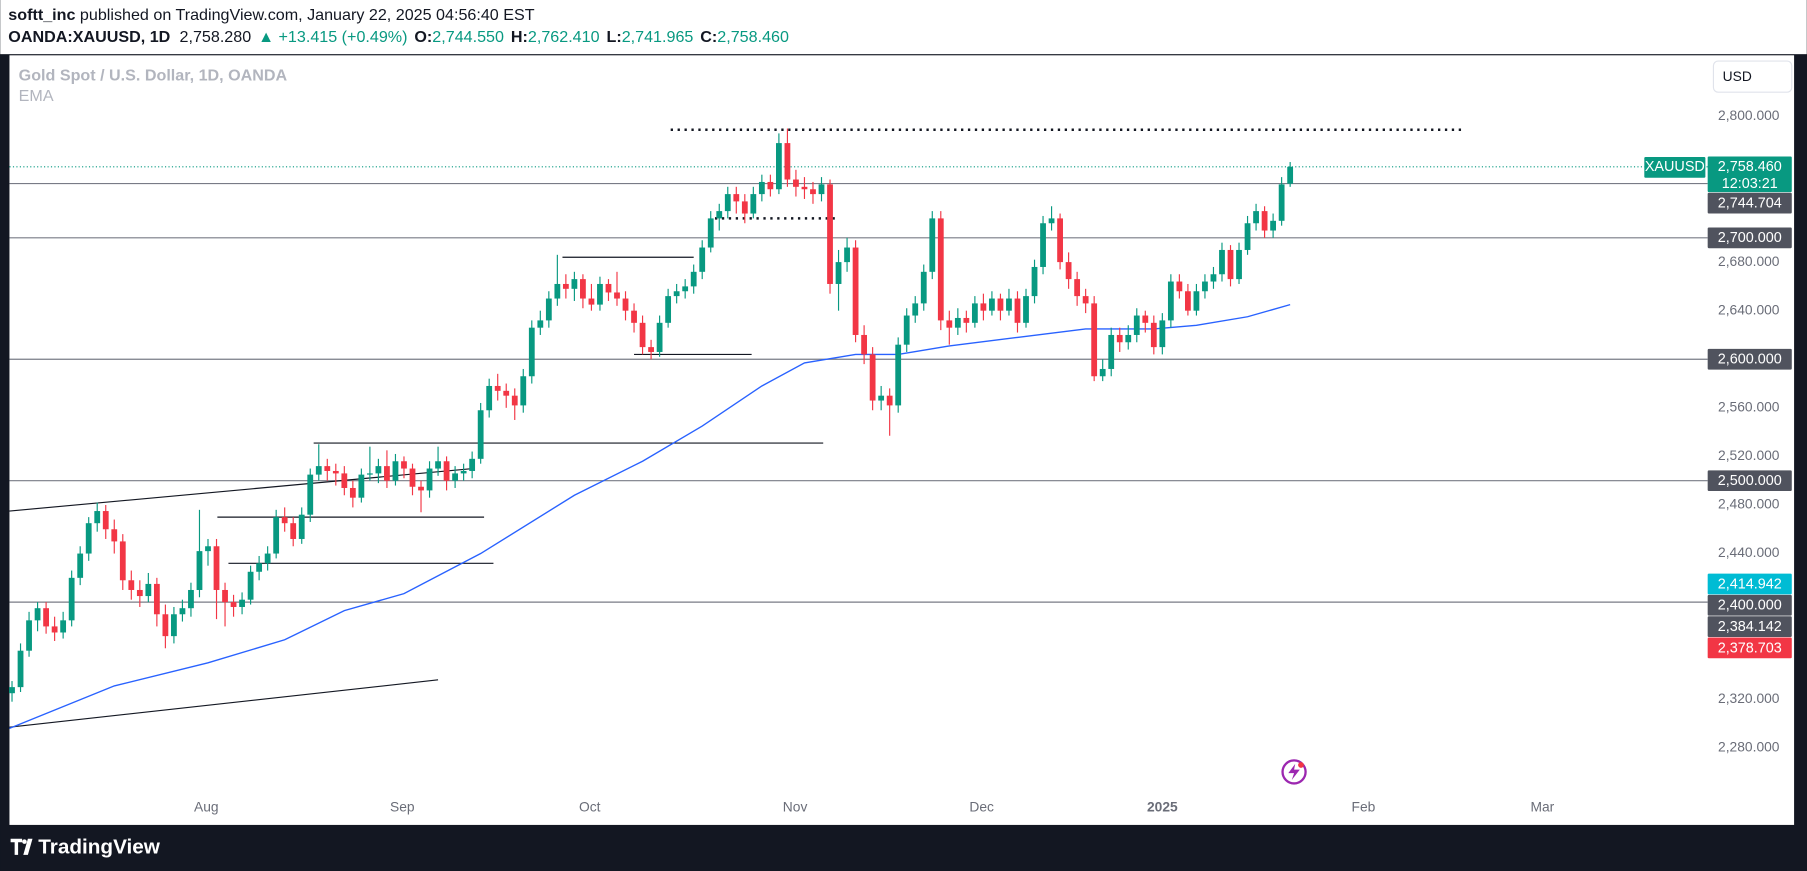  Describe the element at coordinates (1542, 806) in the screenshot. I see `x-tick-label: Mar` at that location.